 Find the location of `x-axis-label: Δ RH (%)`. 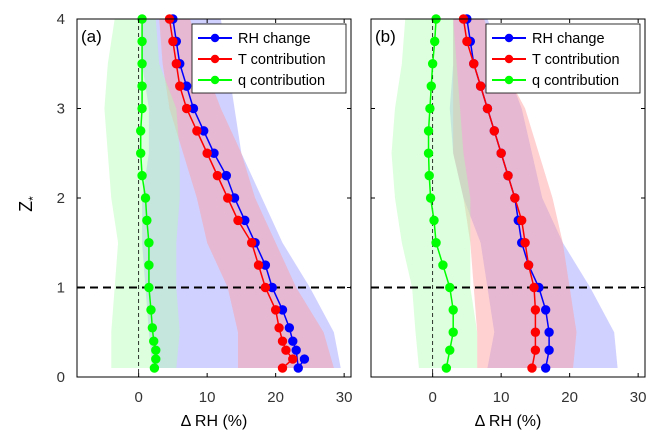

x-axis-label: Δ RH (%) is located at coordinates (214, 421).